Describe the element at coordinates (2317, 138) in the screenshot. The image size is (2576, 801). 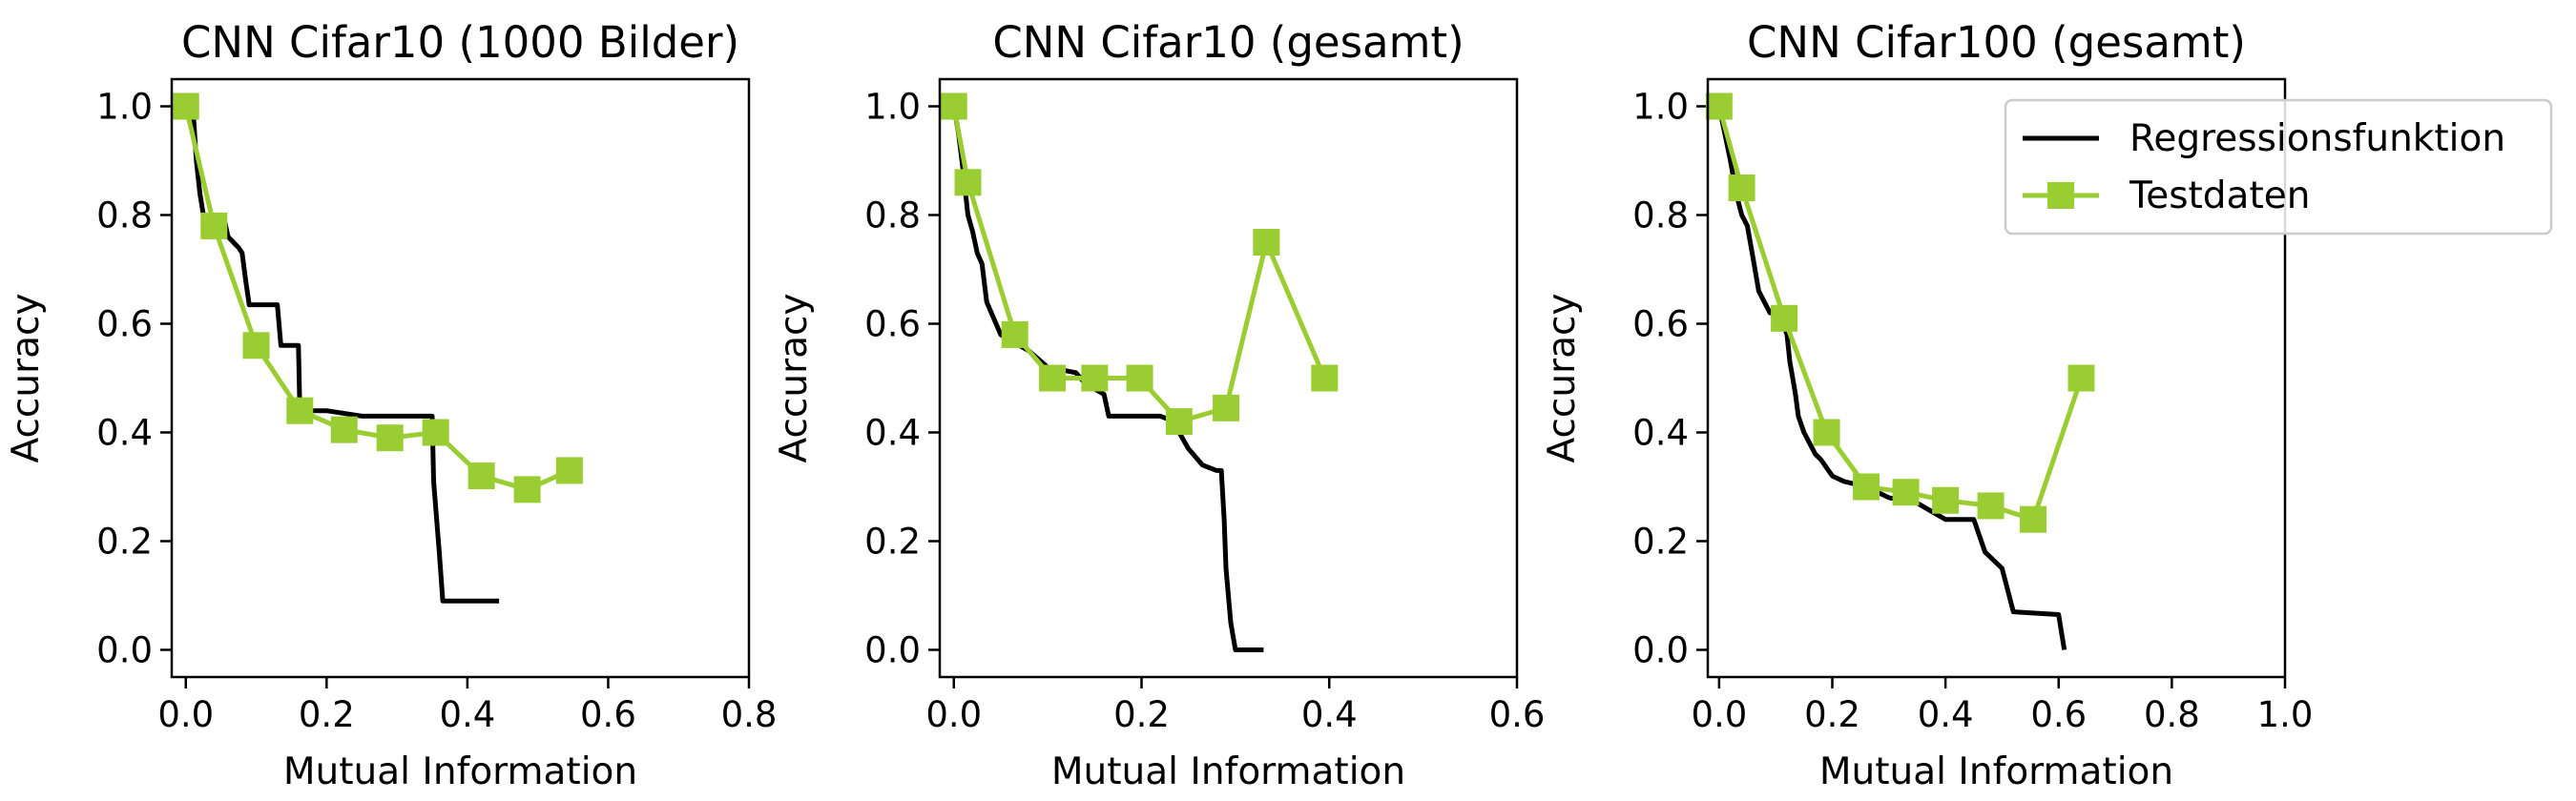
I see `legend-regression-label: Regressionsfunktion` at that location.